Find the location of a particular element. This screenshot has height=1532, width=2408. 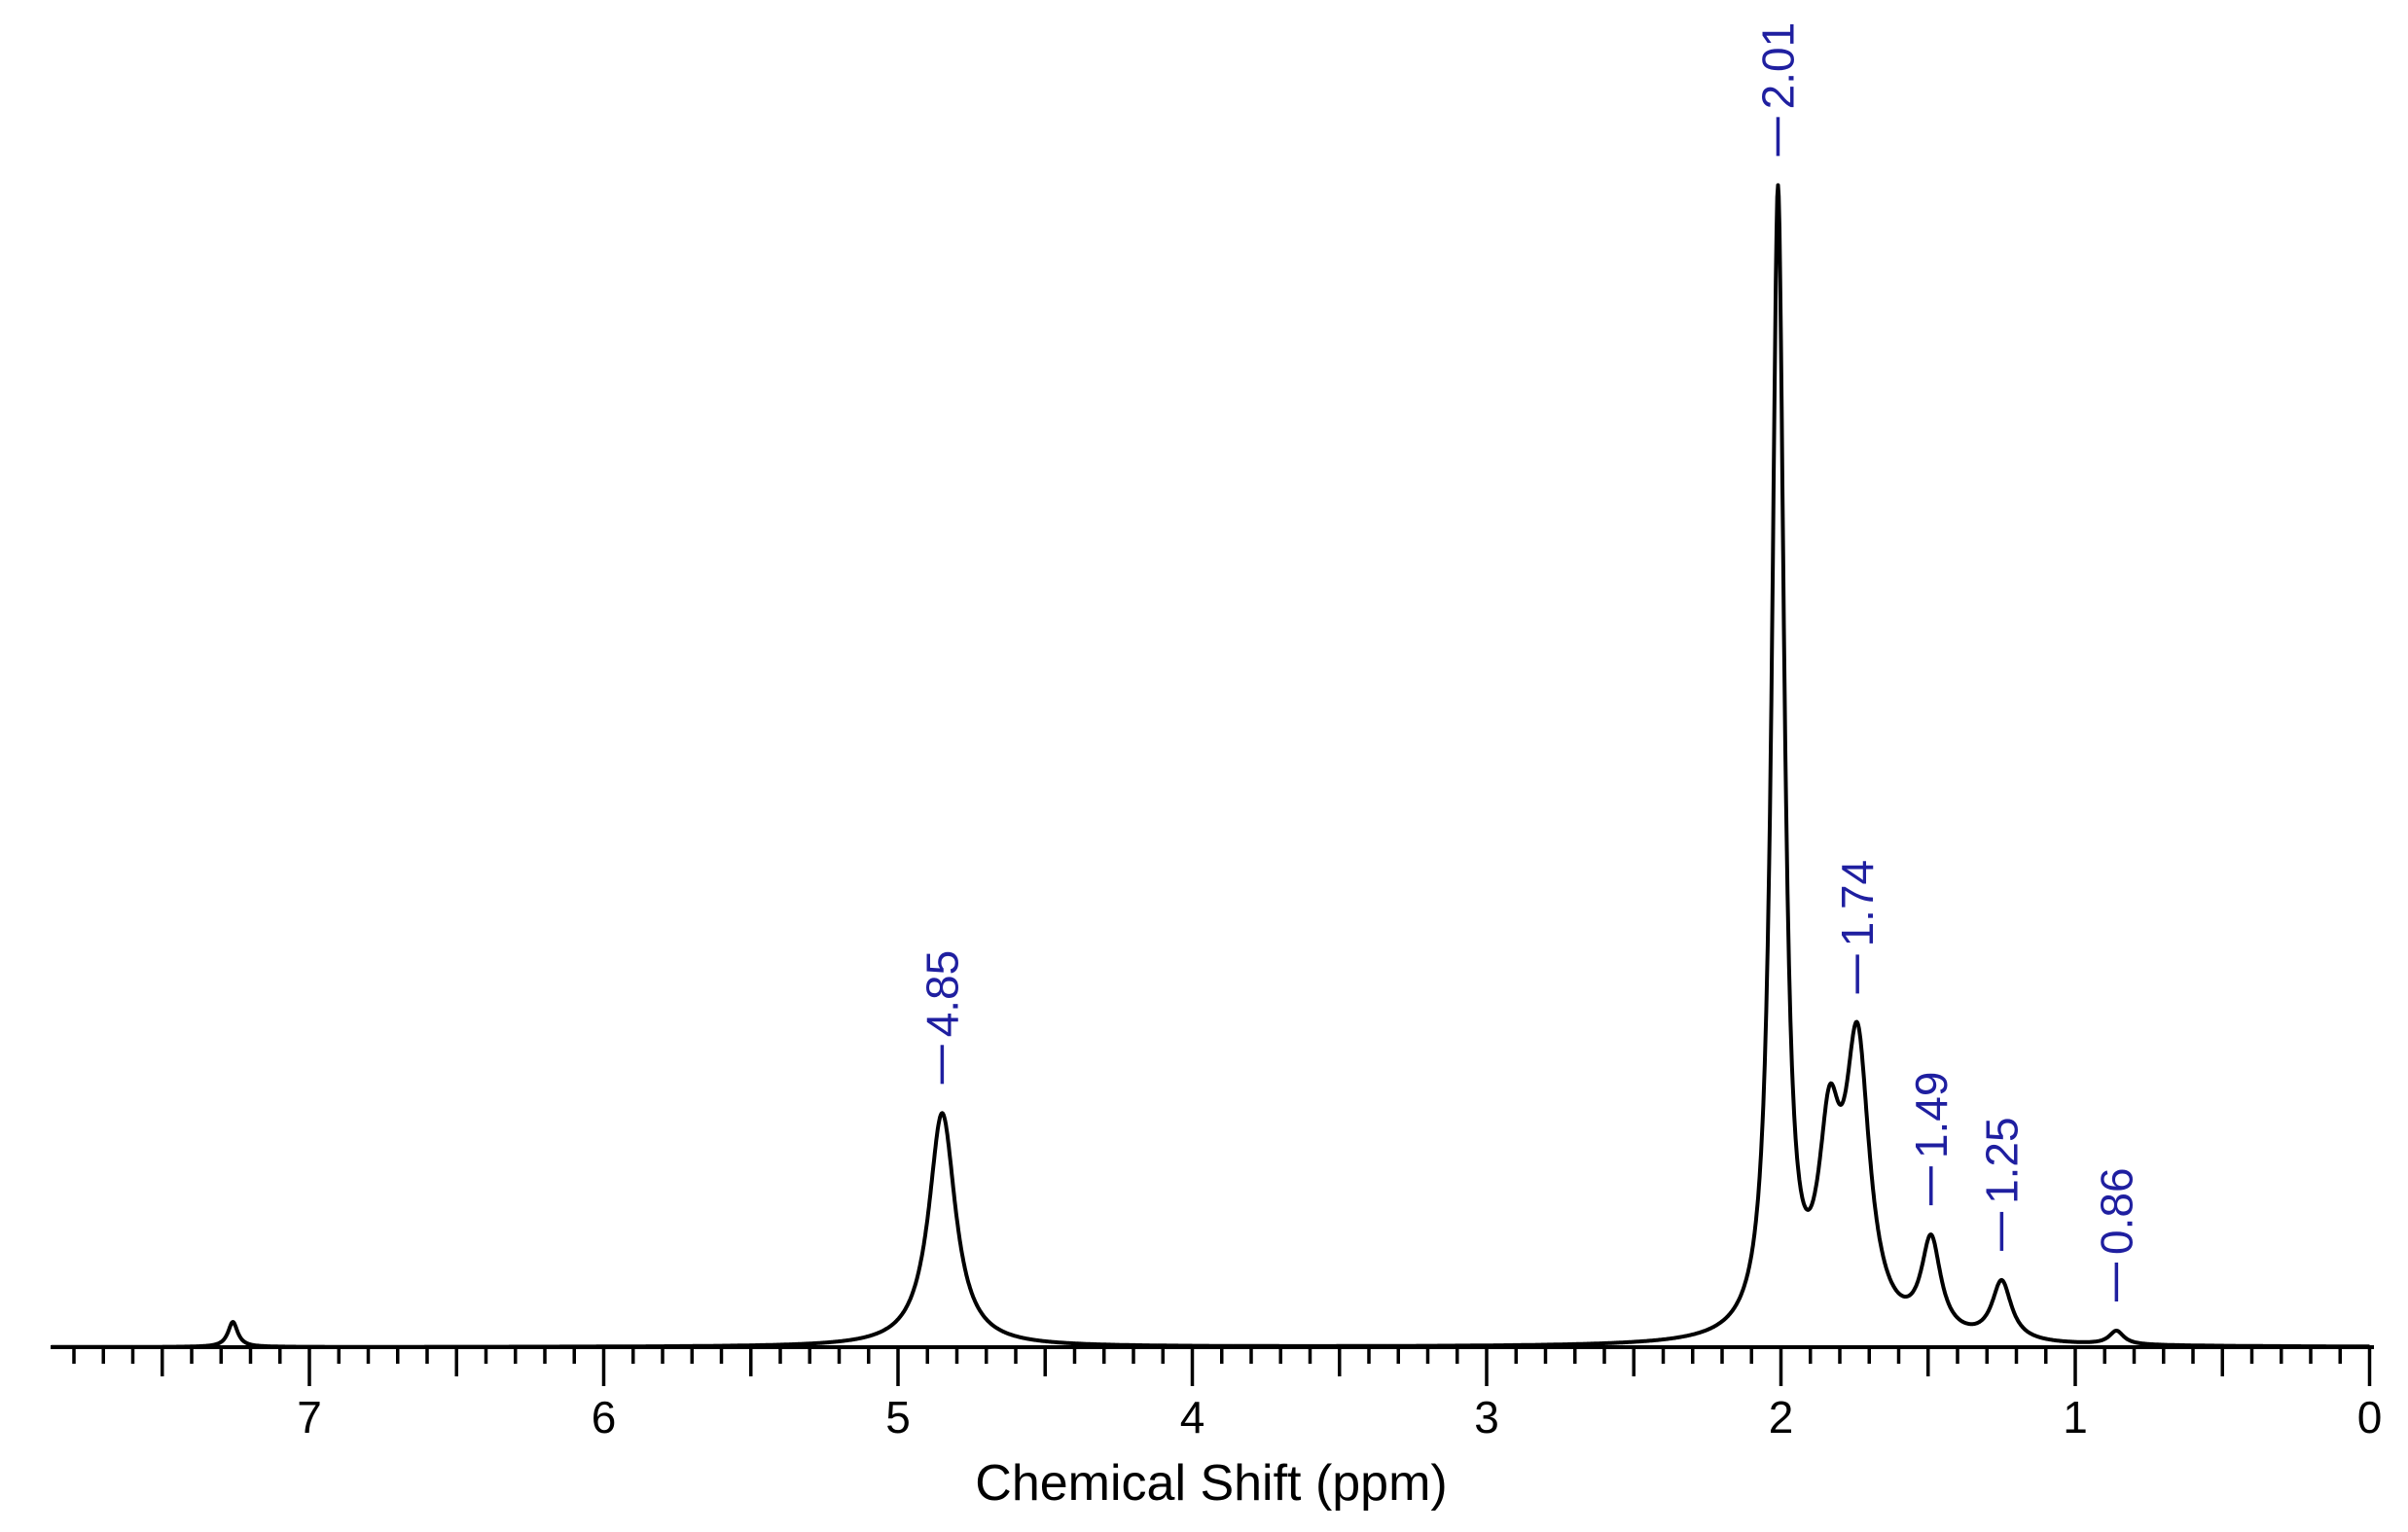

peak-label: 1.49 is located at coordinates (1931, 1115).